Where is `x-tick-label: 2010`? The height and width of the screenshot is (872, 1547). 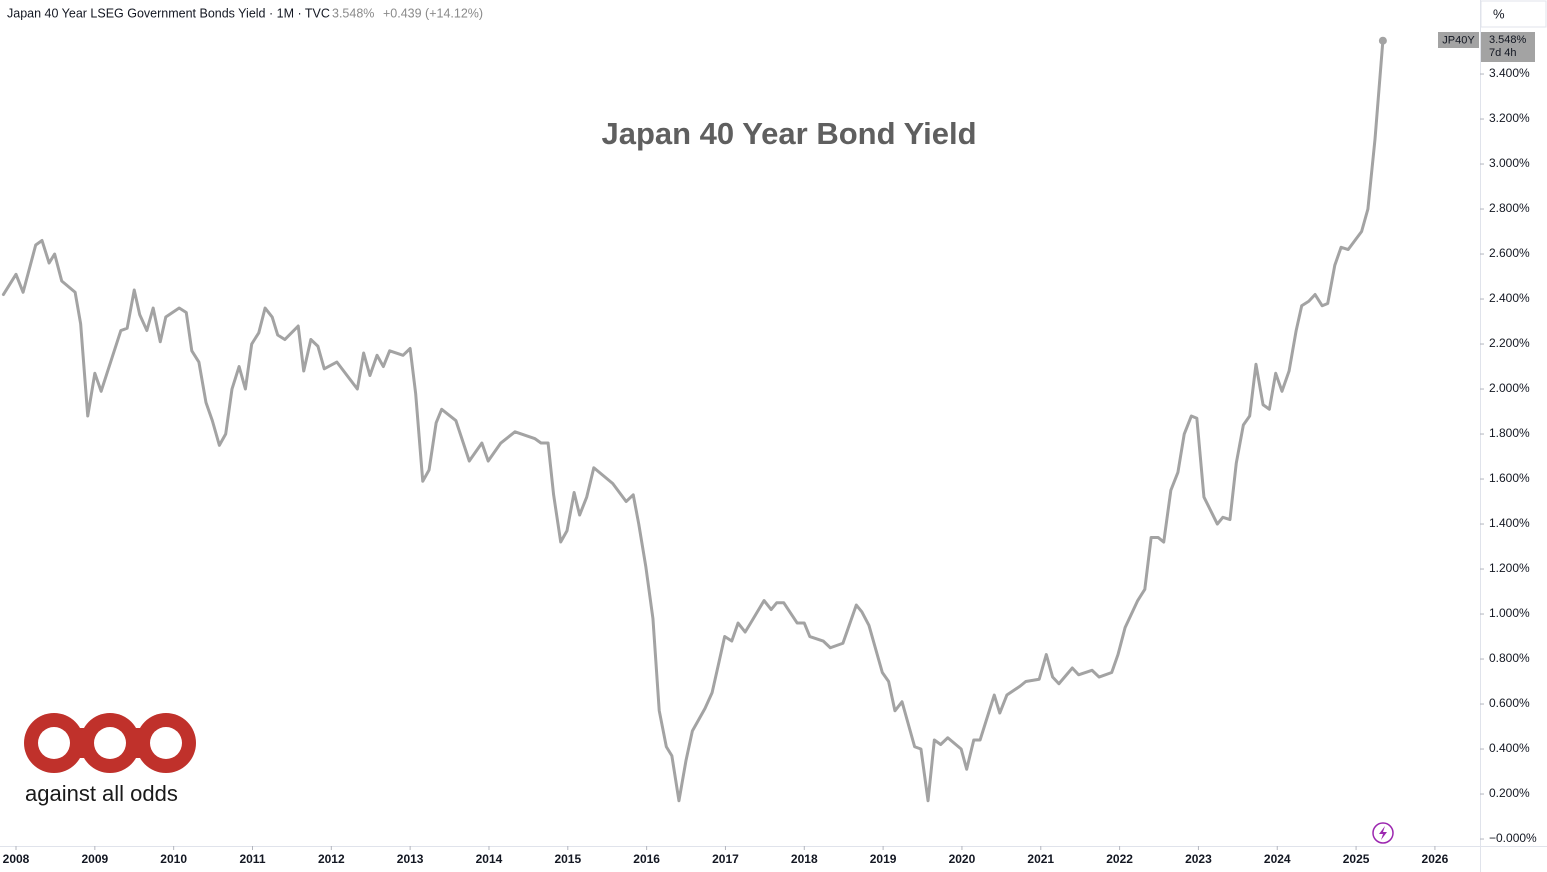 x-tick-label: 2010 is located at coordinates (173, 859).